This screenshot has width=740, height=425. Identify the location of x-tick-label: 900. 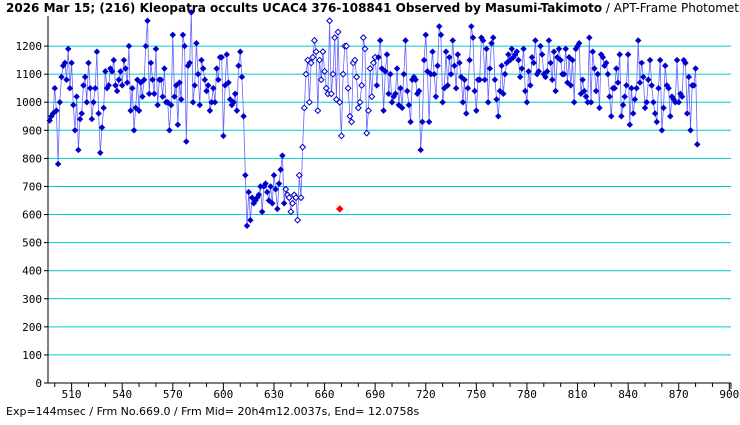
(729, 394).